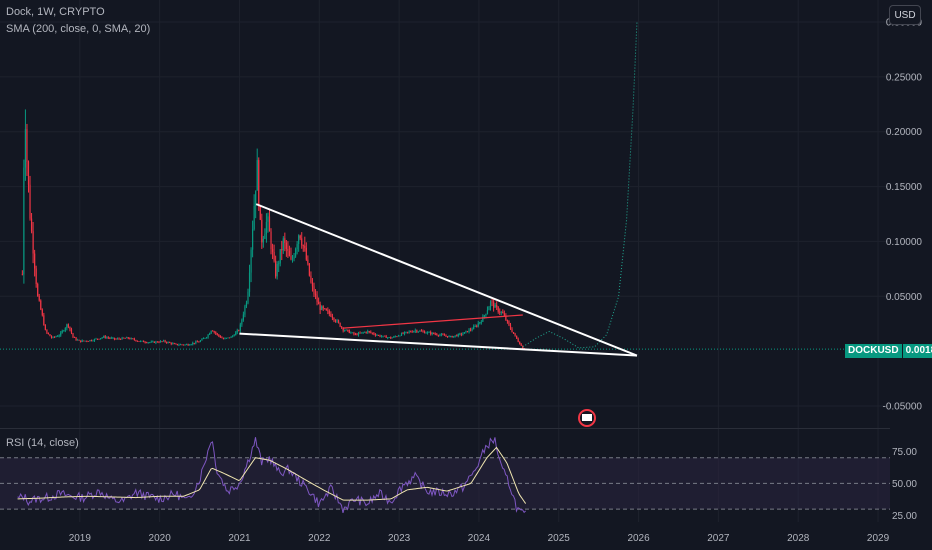  I want to click on price-tick-label: 0.10000, so click(904, 242).